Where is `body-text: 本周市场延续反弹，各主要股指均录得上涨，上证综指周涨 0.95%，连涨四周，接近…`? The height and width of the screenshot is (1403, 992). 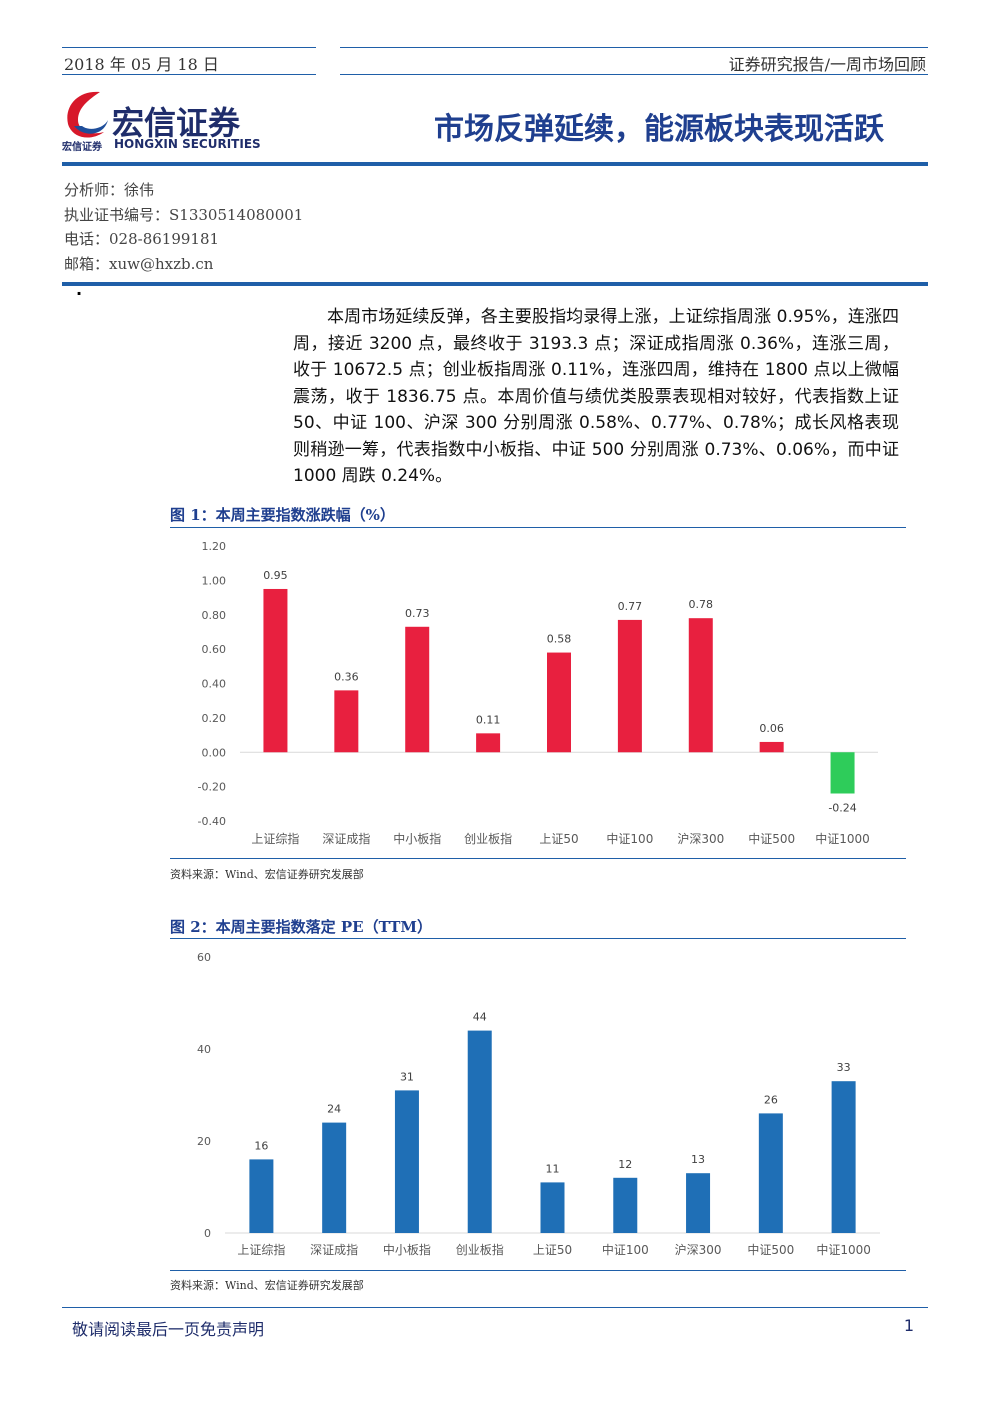 body-text: 本周市场延续反弹，各主要股指均录得上涨，上证综指周涨 0.95%，连涨四周，接近… is located at coordinates (596, 396).